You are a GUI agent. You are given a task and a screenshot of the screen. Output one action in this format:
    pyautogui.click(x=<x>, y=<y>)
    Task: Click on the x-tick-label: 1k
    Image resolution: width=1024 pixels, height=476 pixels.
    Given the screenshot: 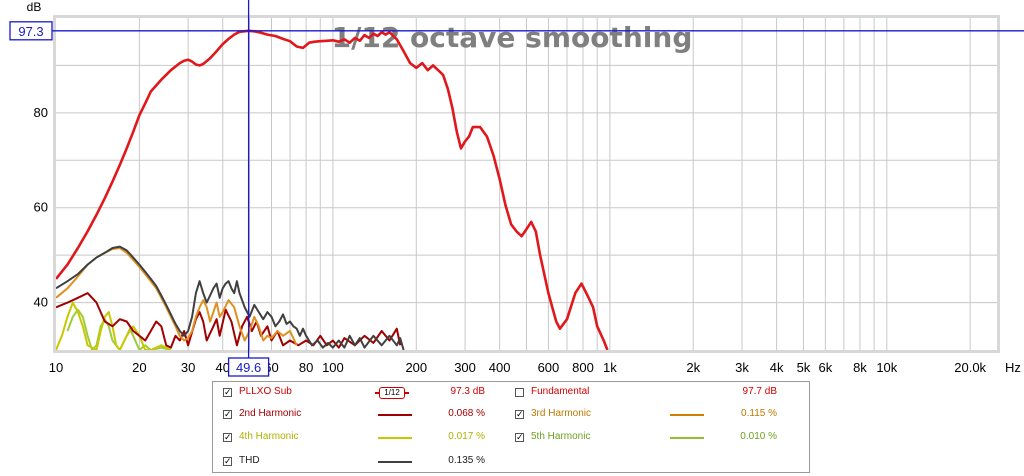 What is the action you would take?
    pyautogui.click(x=610, y=367)
    